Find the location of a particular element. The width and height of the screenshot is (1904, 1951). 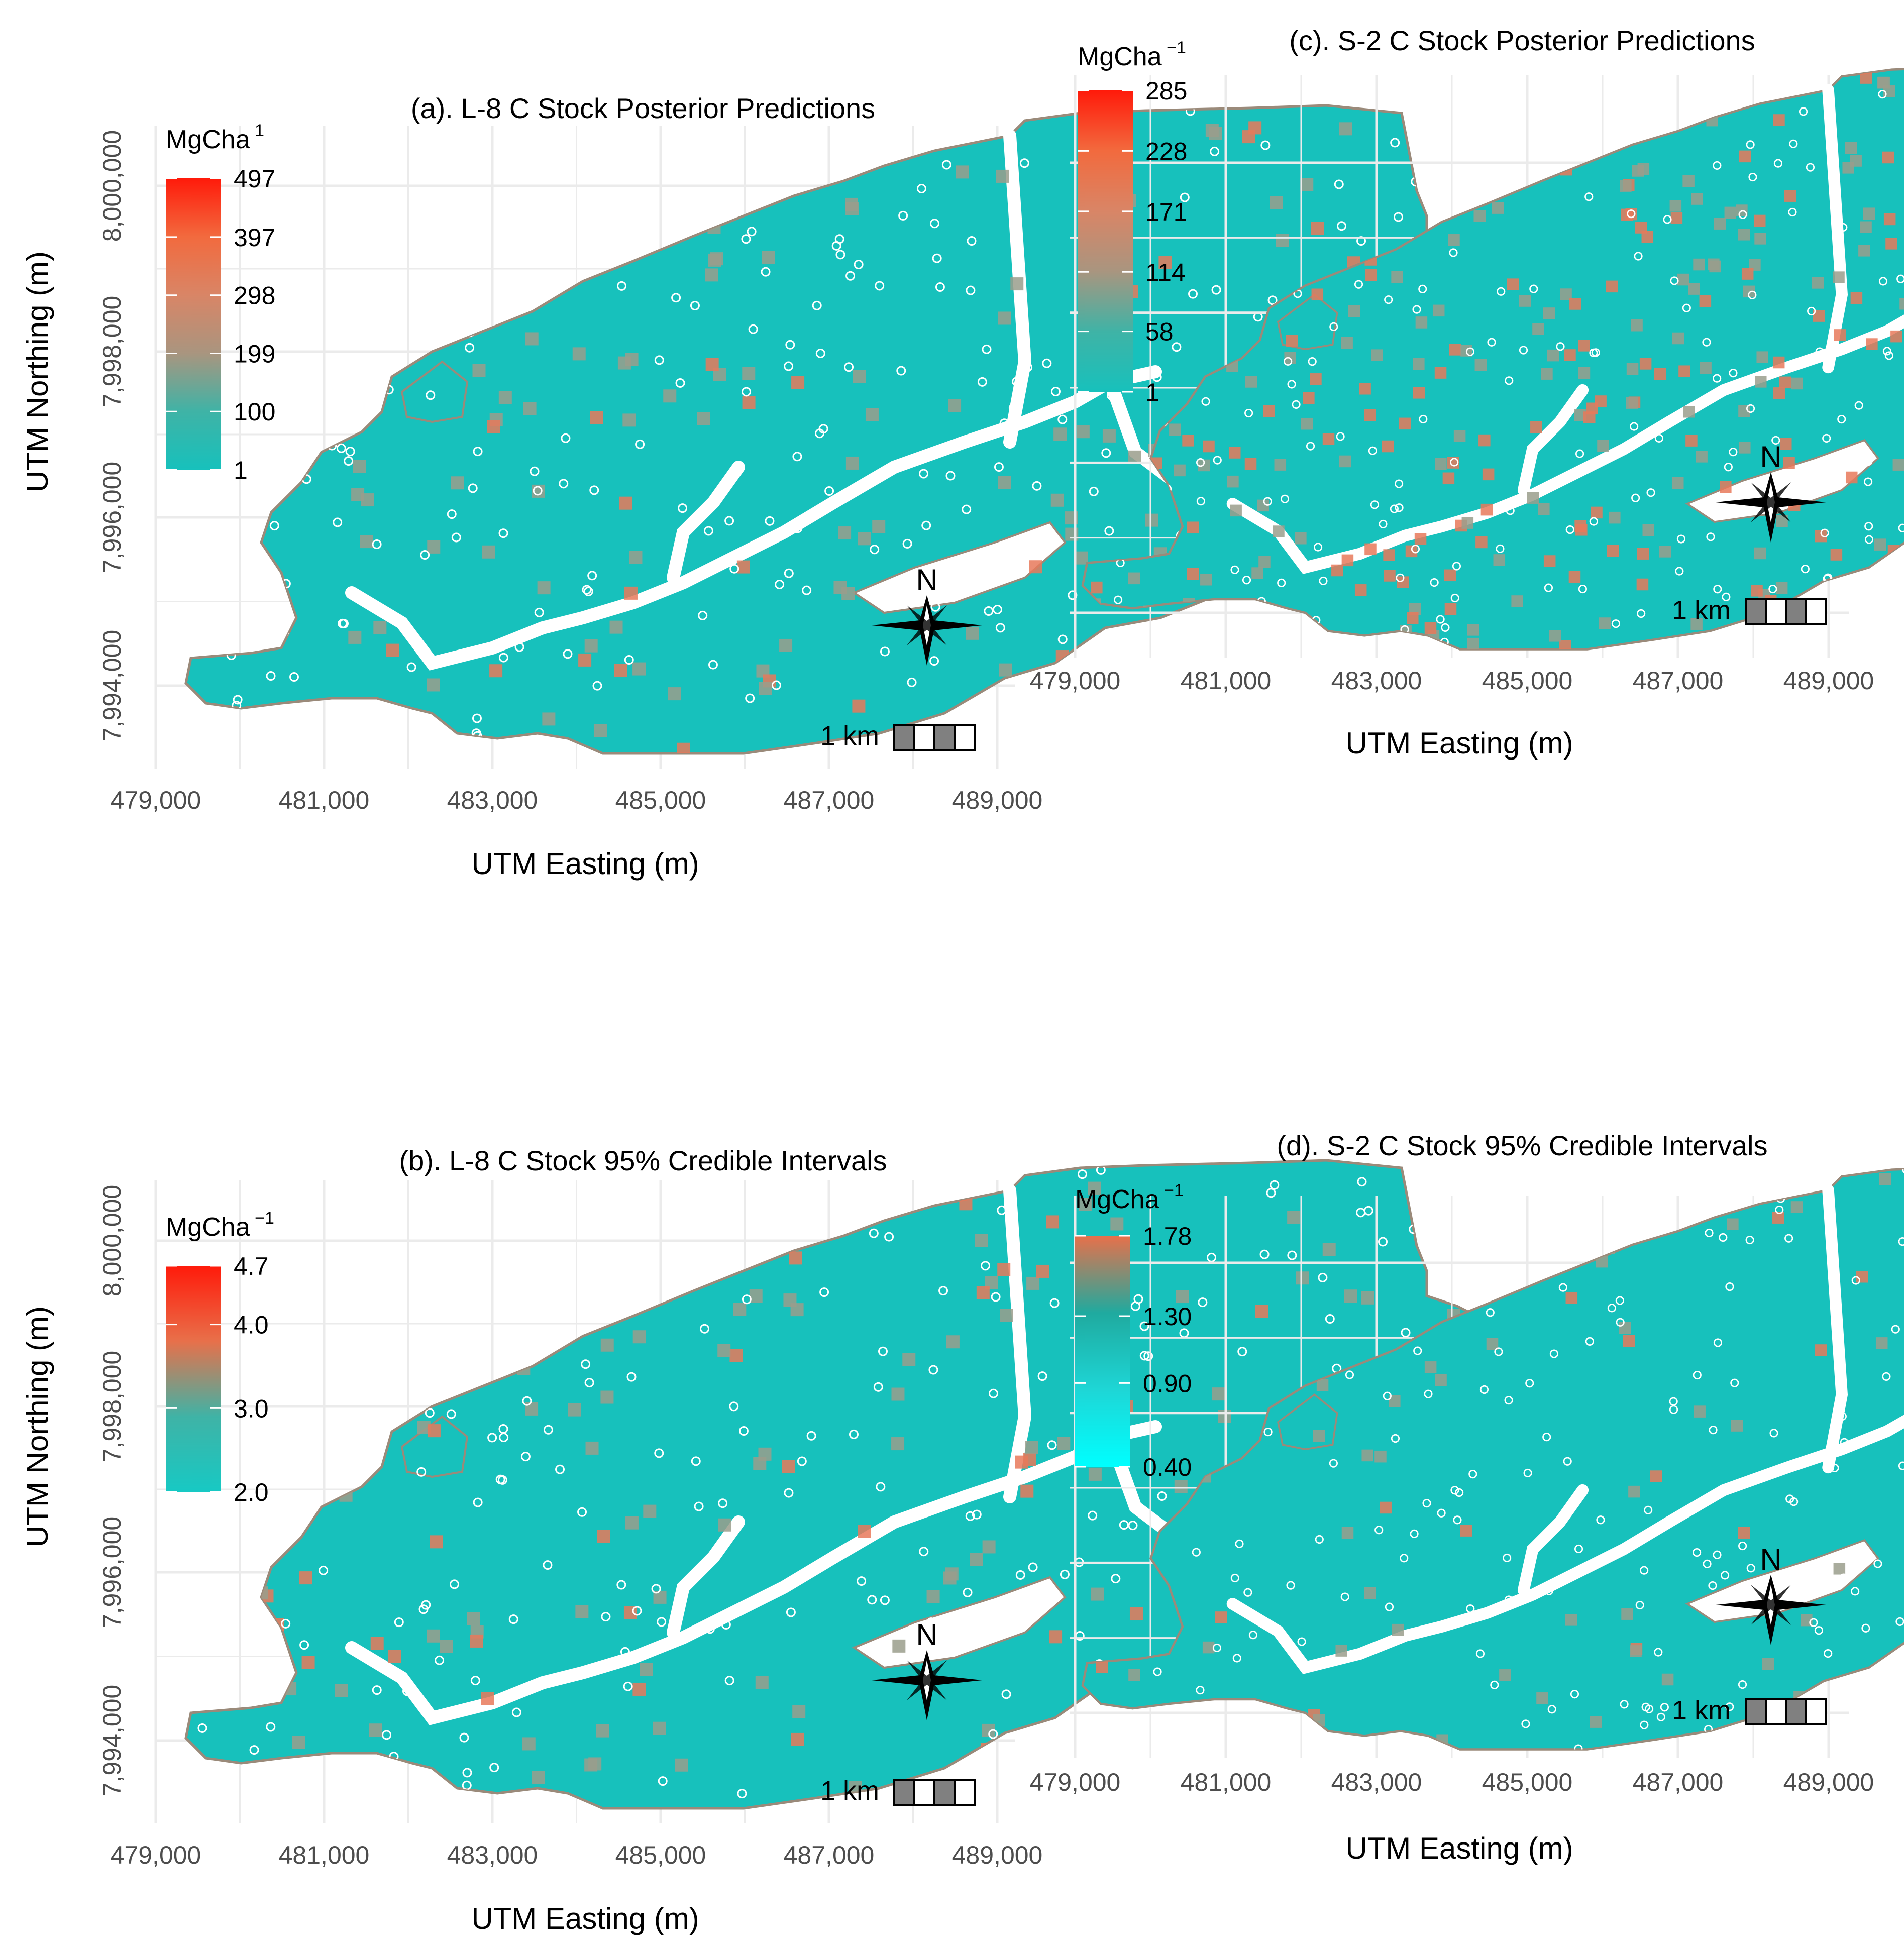

x-tick-label: 481,000 is located at coordinates (324, 800).